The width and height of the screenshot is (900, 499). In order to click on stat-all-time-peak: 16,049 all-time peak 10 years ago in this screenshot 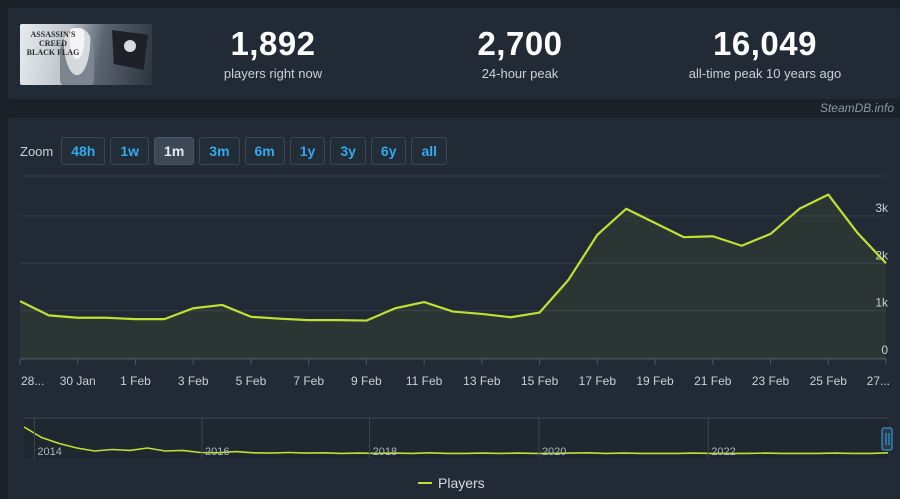, I will do `click(765, 53)`.